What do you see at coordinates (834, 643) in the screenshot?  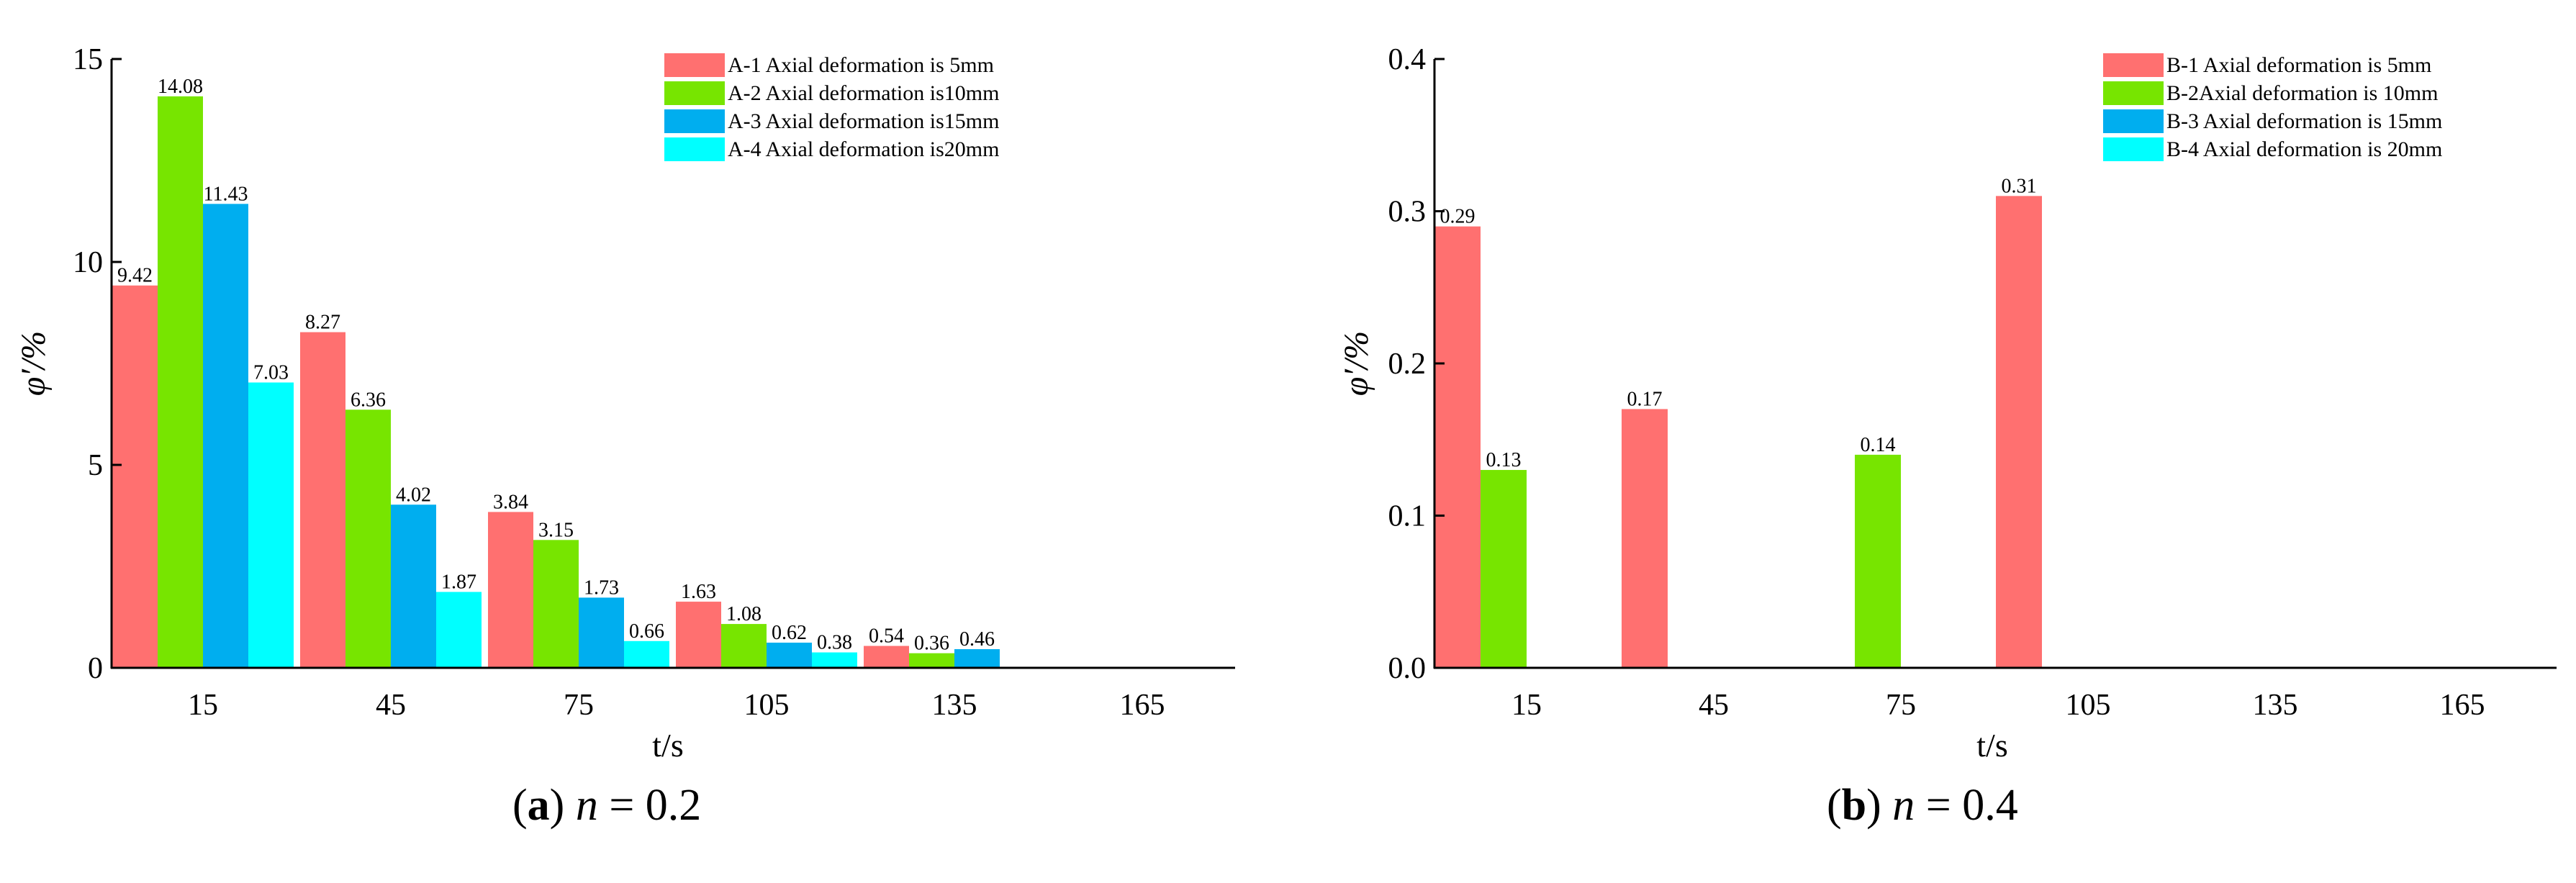 I see `panel-a-data-label: 0.38` at bounding box center [834, 643].